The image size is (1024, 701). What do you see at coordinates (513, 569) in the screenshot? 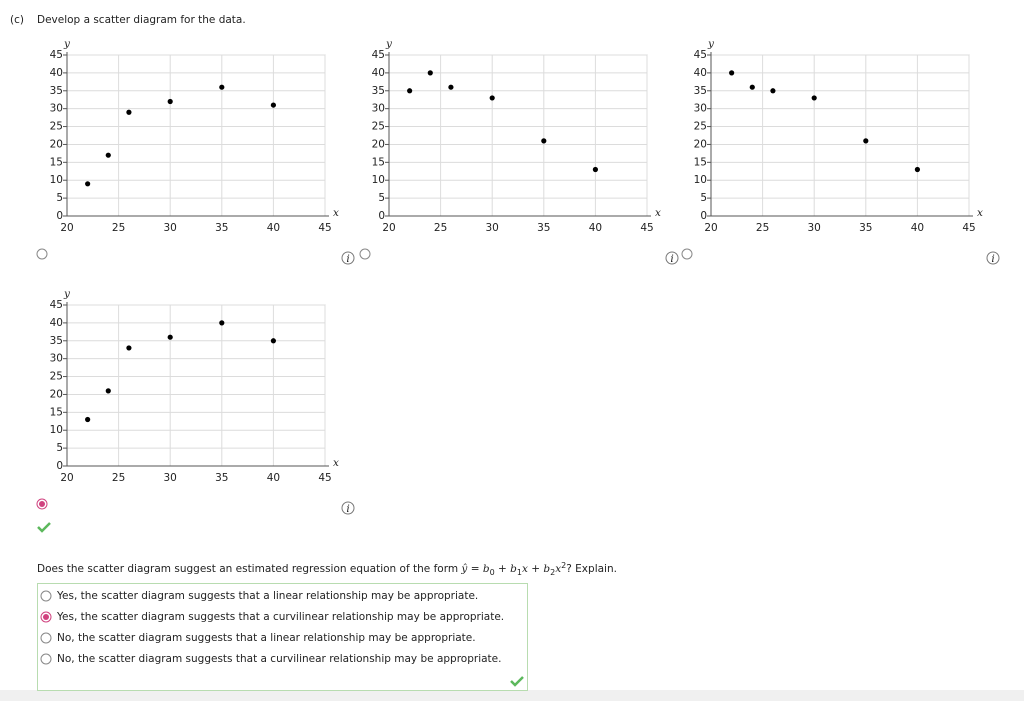
I see `eq: b` at bounding box center [513, 569].